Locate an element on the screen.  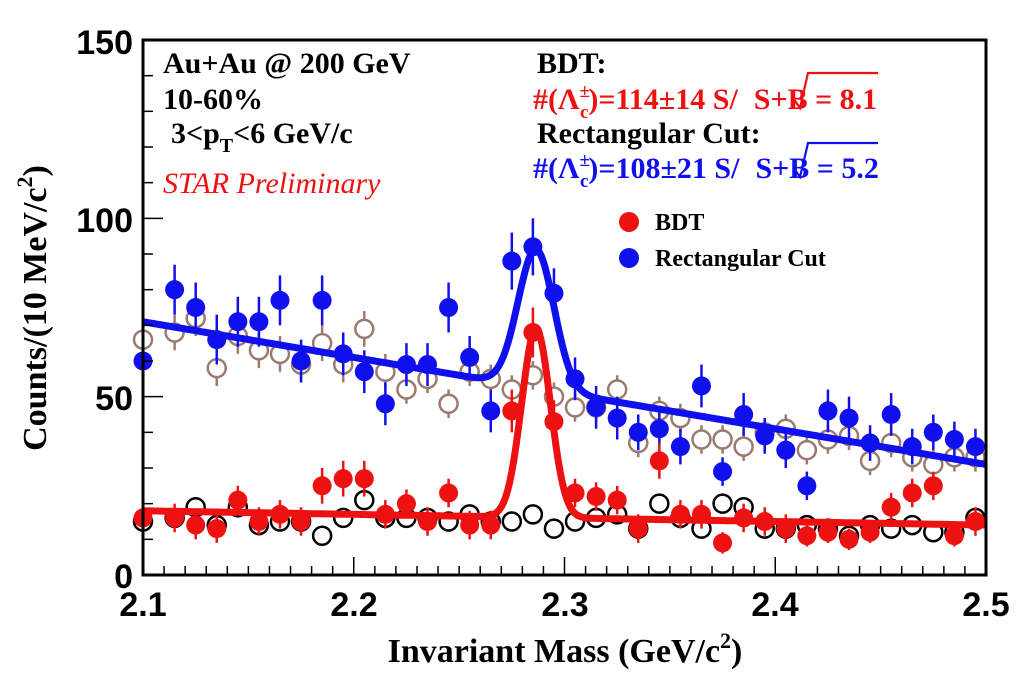
annotation-centrality: 10-60% is located at coordinates (213, 99).